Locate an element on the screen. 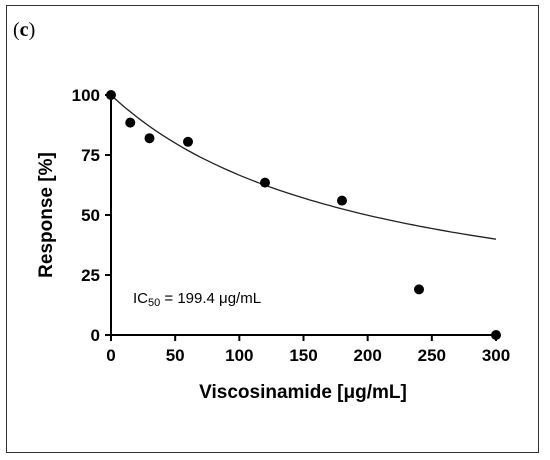  x-tick-label: 250 is located at coordinates (432, 355).